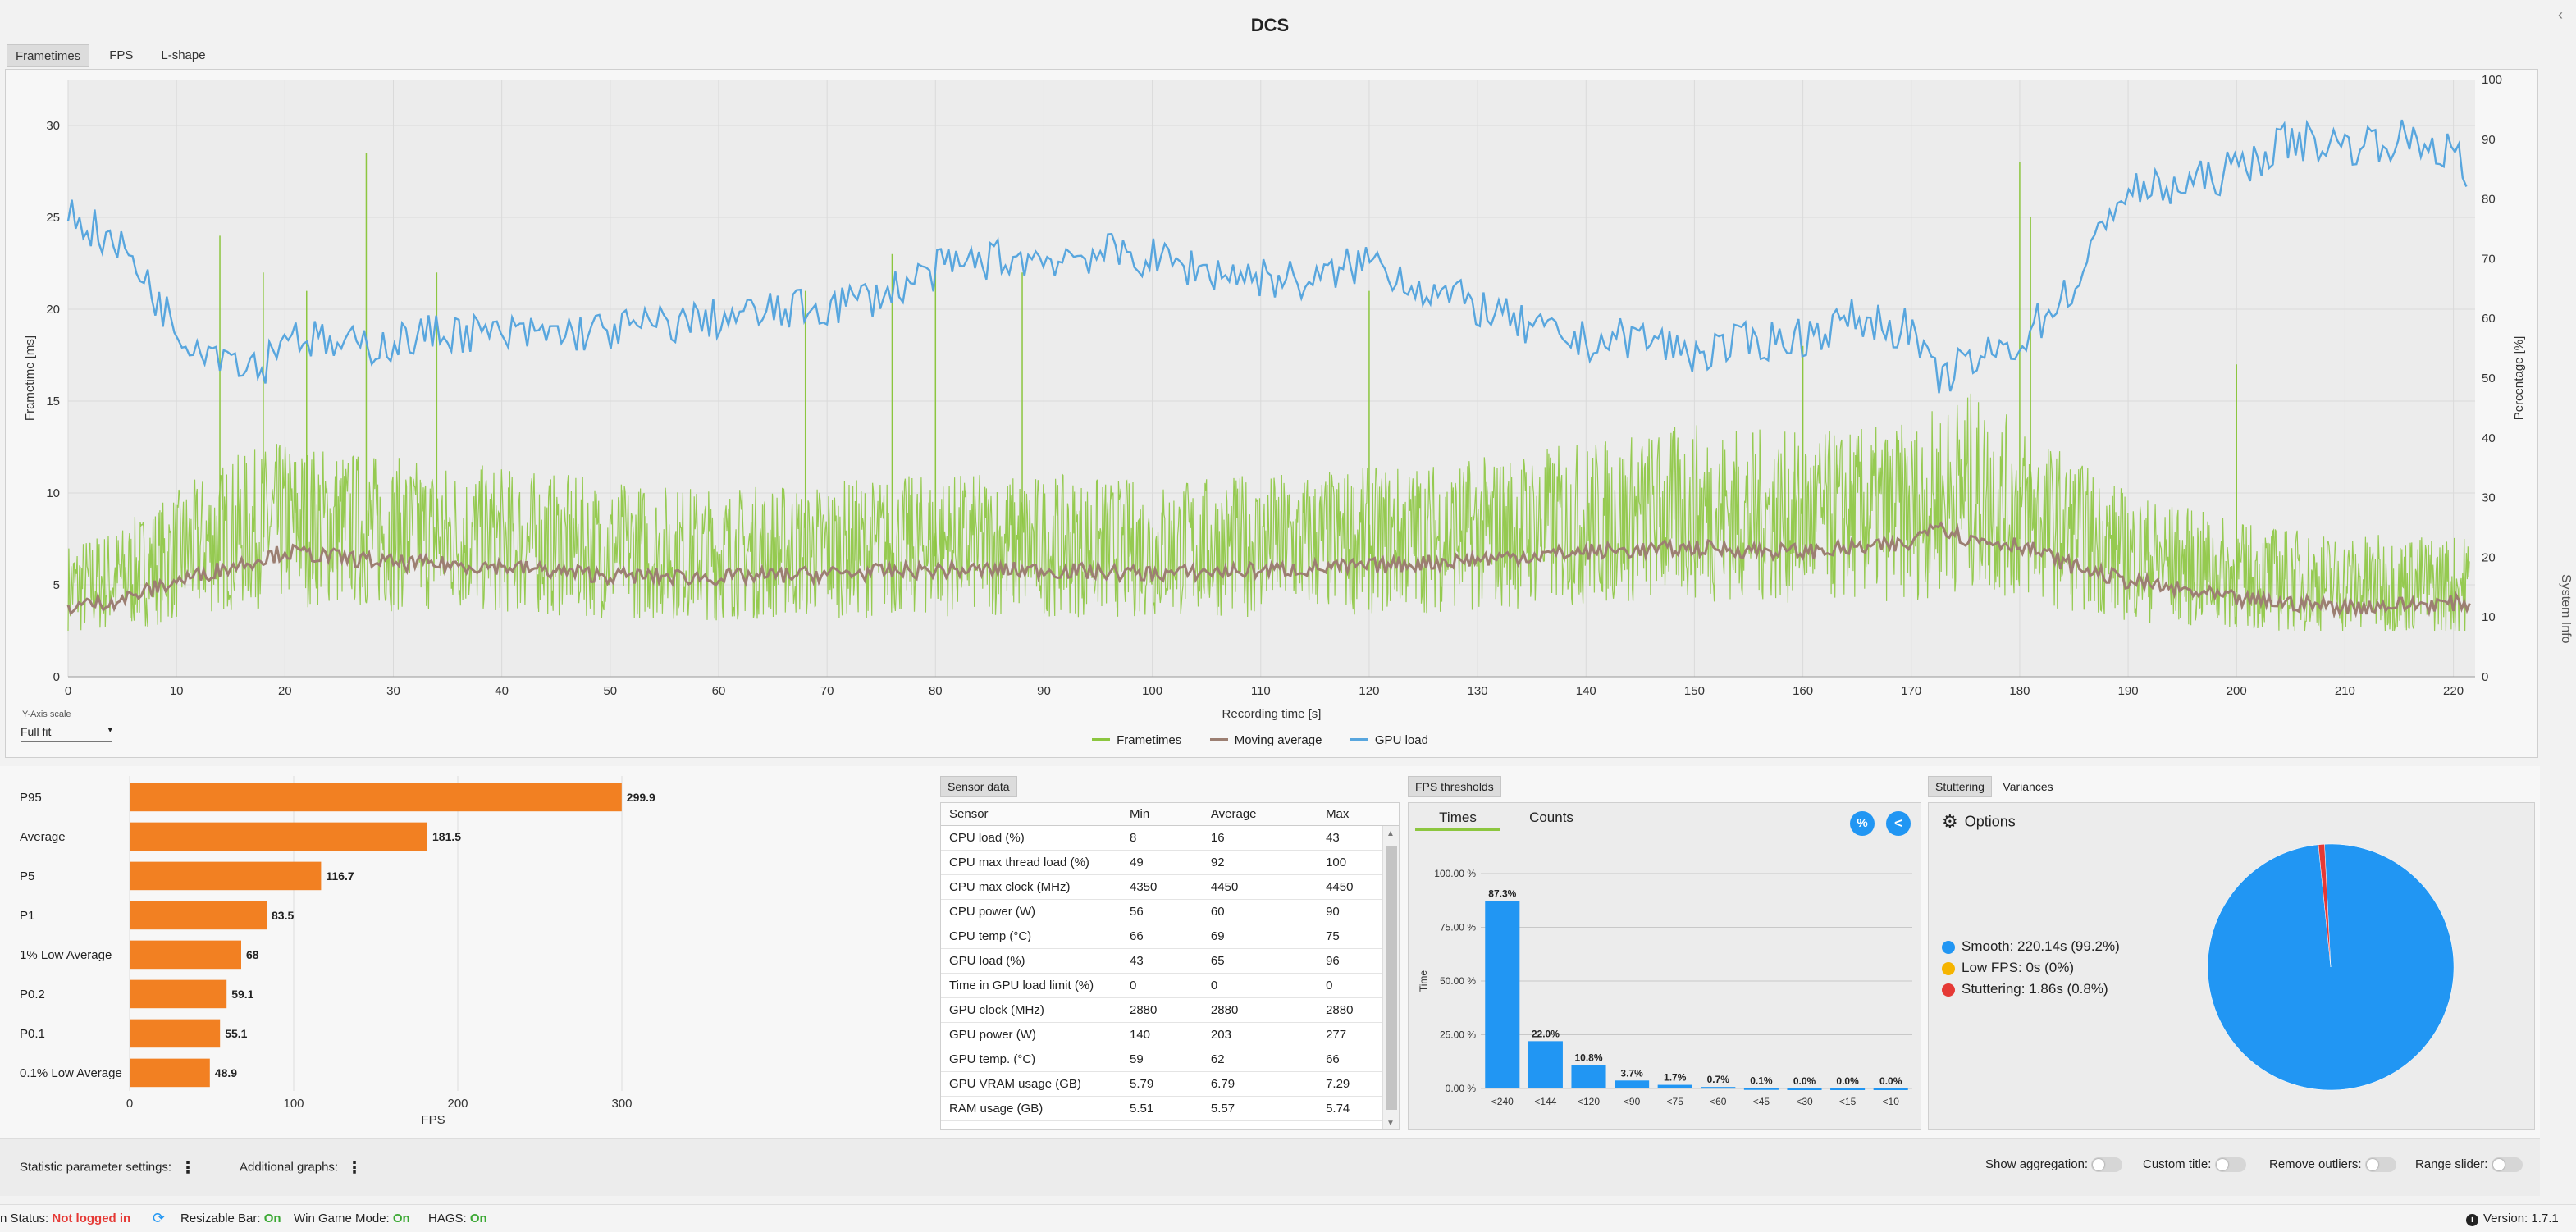 The height and width of the screenshot is (1232, 2576). Describe the element at coordinates (33, 1034) in the screenshot. I see `category-label: P0.1` at that location.